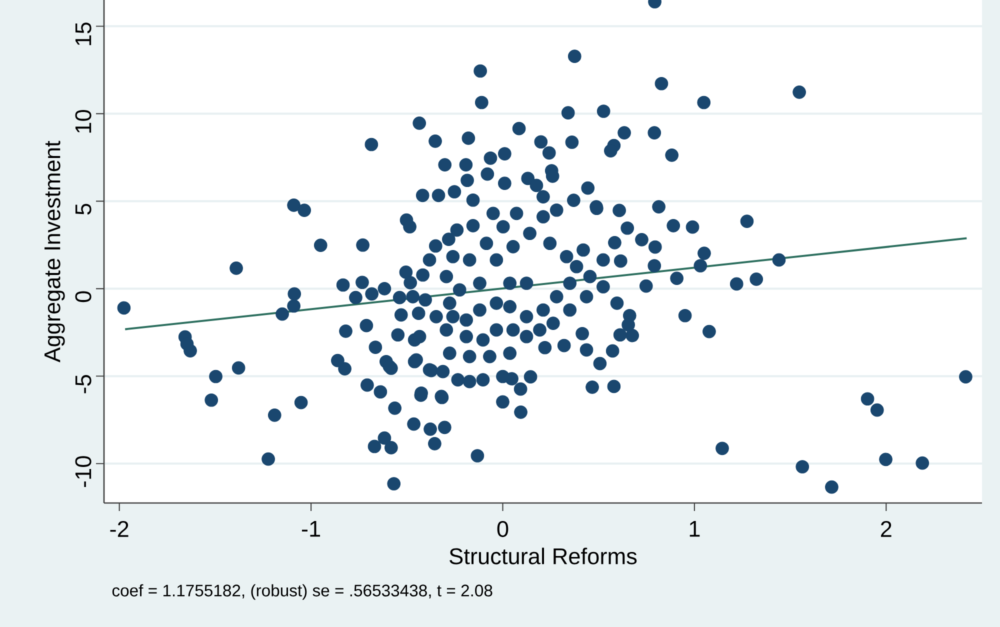 This screenshot has width=1000, height=627. I want to click on x-tick-label: -1, so click(311, 529).